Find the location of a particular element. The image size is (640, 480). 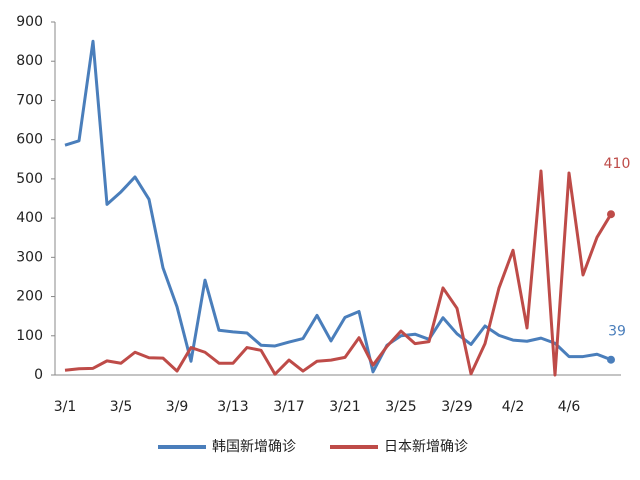

y-tick-label: 100 is located at coordinates (29, 336).